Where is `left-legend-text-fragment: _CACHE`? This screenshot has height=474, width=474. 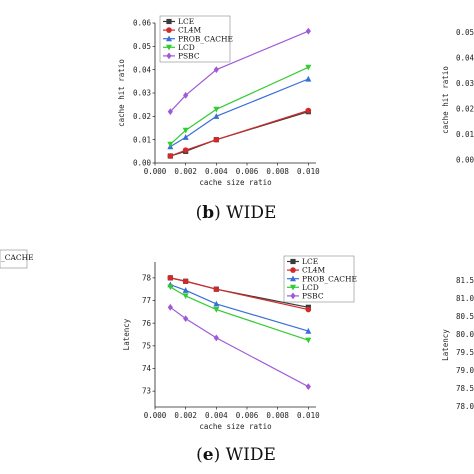 left-legend-text-fragment: _CACHE is located at coordinates (17, 257).